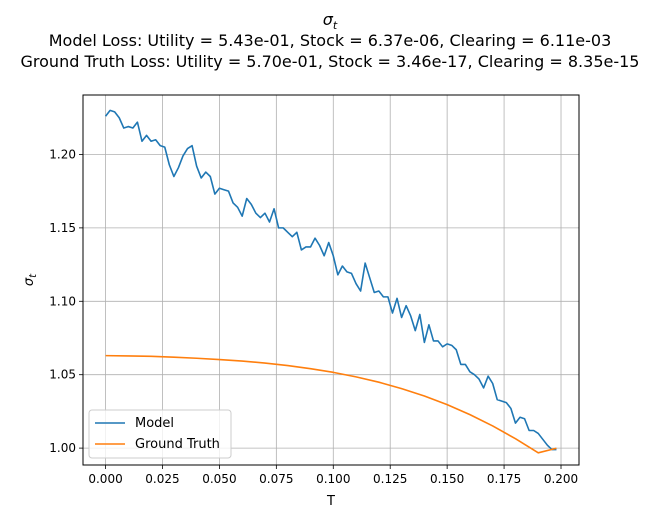 The width and height of the screenshot is (661, 517). Describe the element at coordinates (561, 479) in the screenshot. I see `x-tick-label: 0.200` at that location.